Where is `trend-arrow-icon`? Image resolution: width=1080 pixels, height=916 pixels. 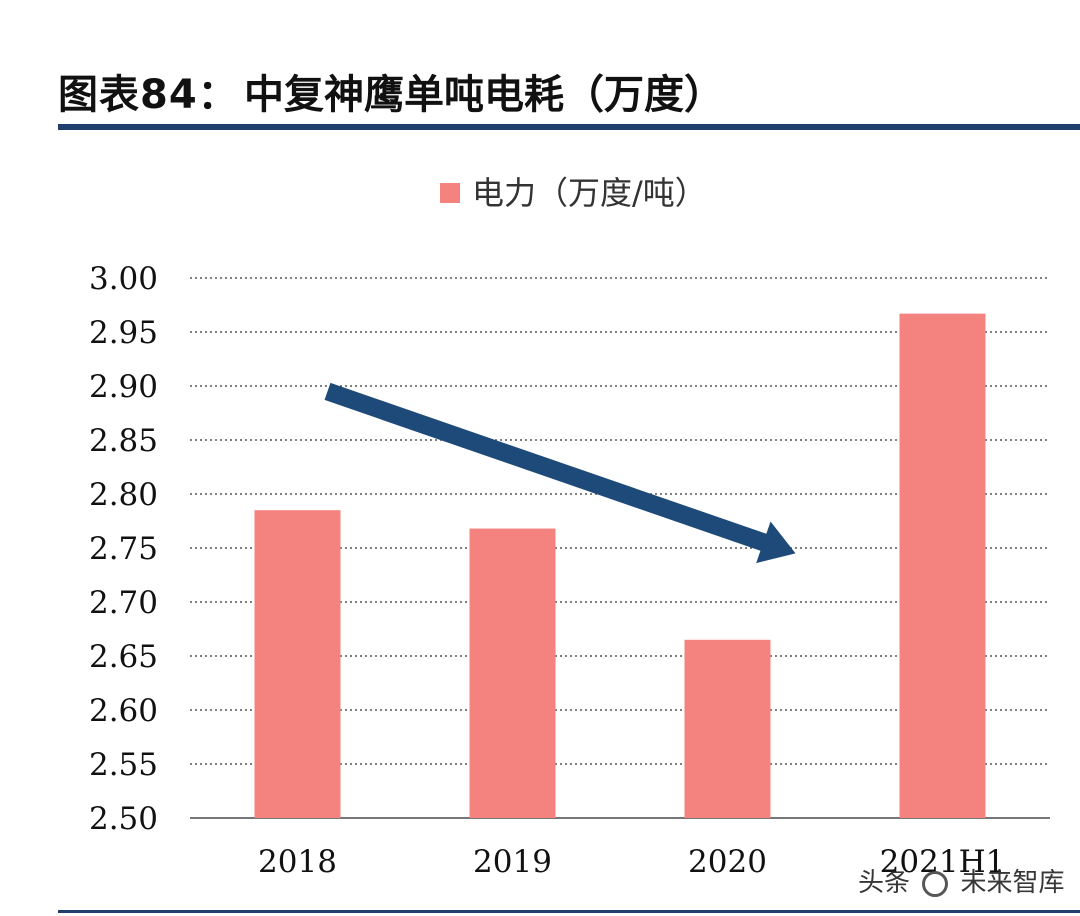 trend-arrow-icon is located at coordinates (560, 473).